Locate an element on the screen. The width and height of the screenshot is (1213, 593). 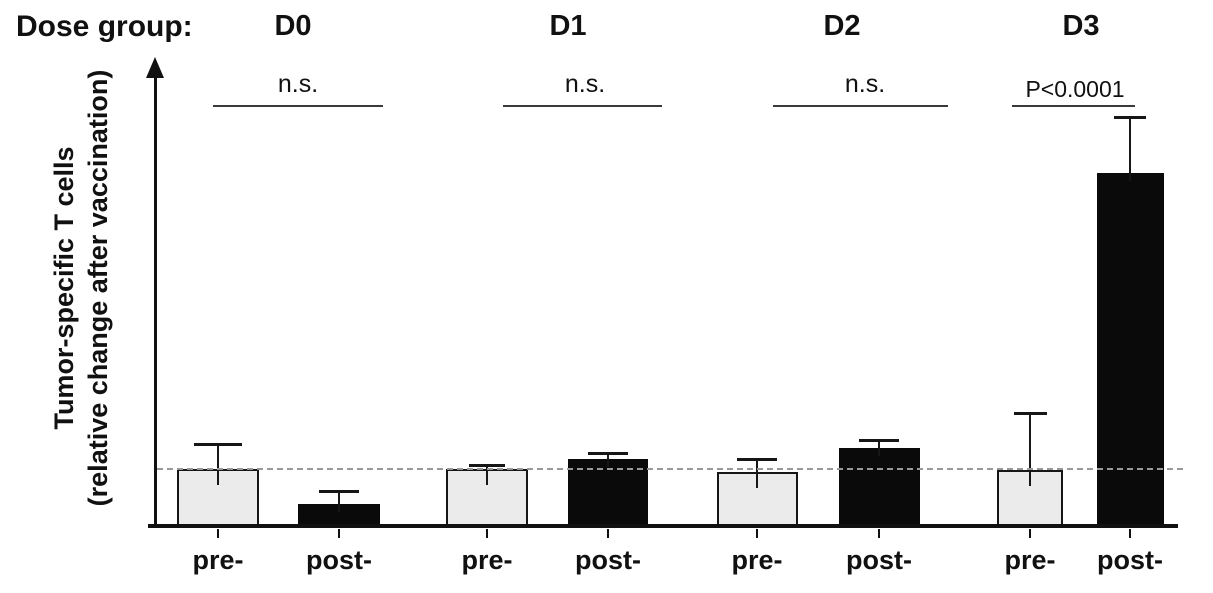
x-axis-tick-d1-pre is located at coordinates (487, 533).